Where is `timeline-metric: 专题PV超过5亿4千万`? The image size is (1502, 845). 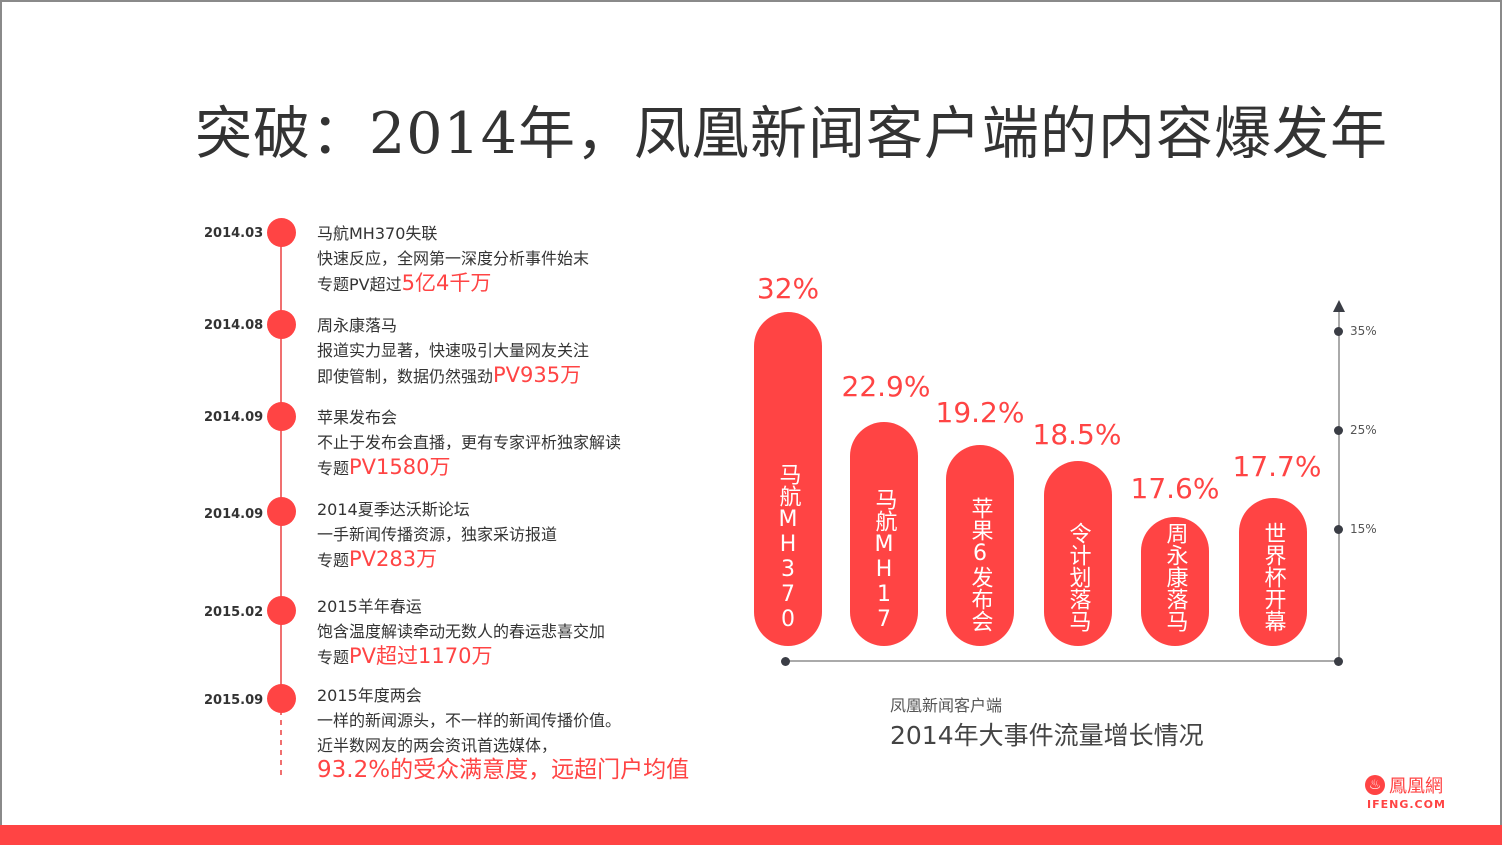
timeline-metric: 专题PV超过5亿4千万 is located at coordinates (453, 284).